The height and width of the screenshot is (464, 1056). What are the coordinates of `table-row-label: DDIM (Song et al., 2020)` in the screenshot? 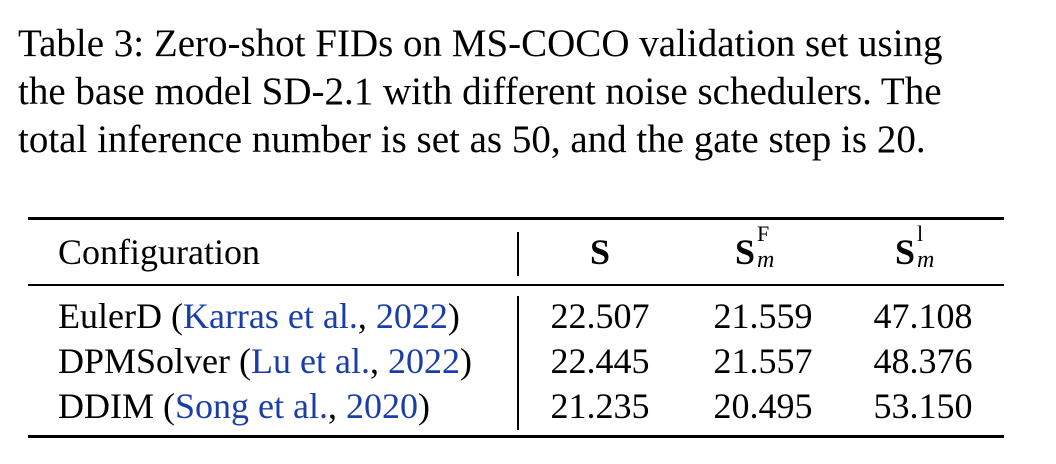 It's located at (244, 406).